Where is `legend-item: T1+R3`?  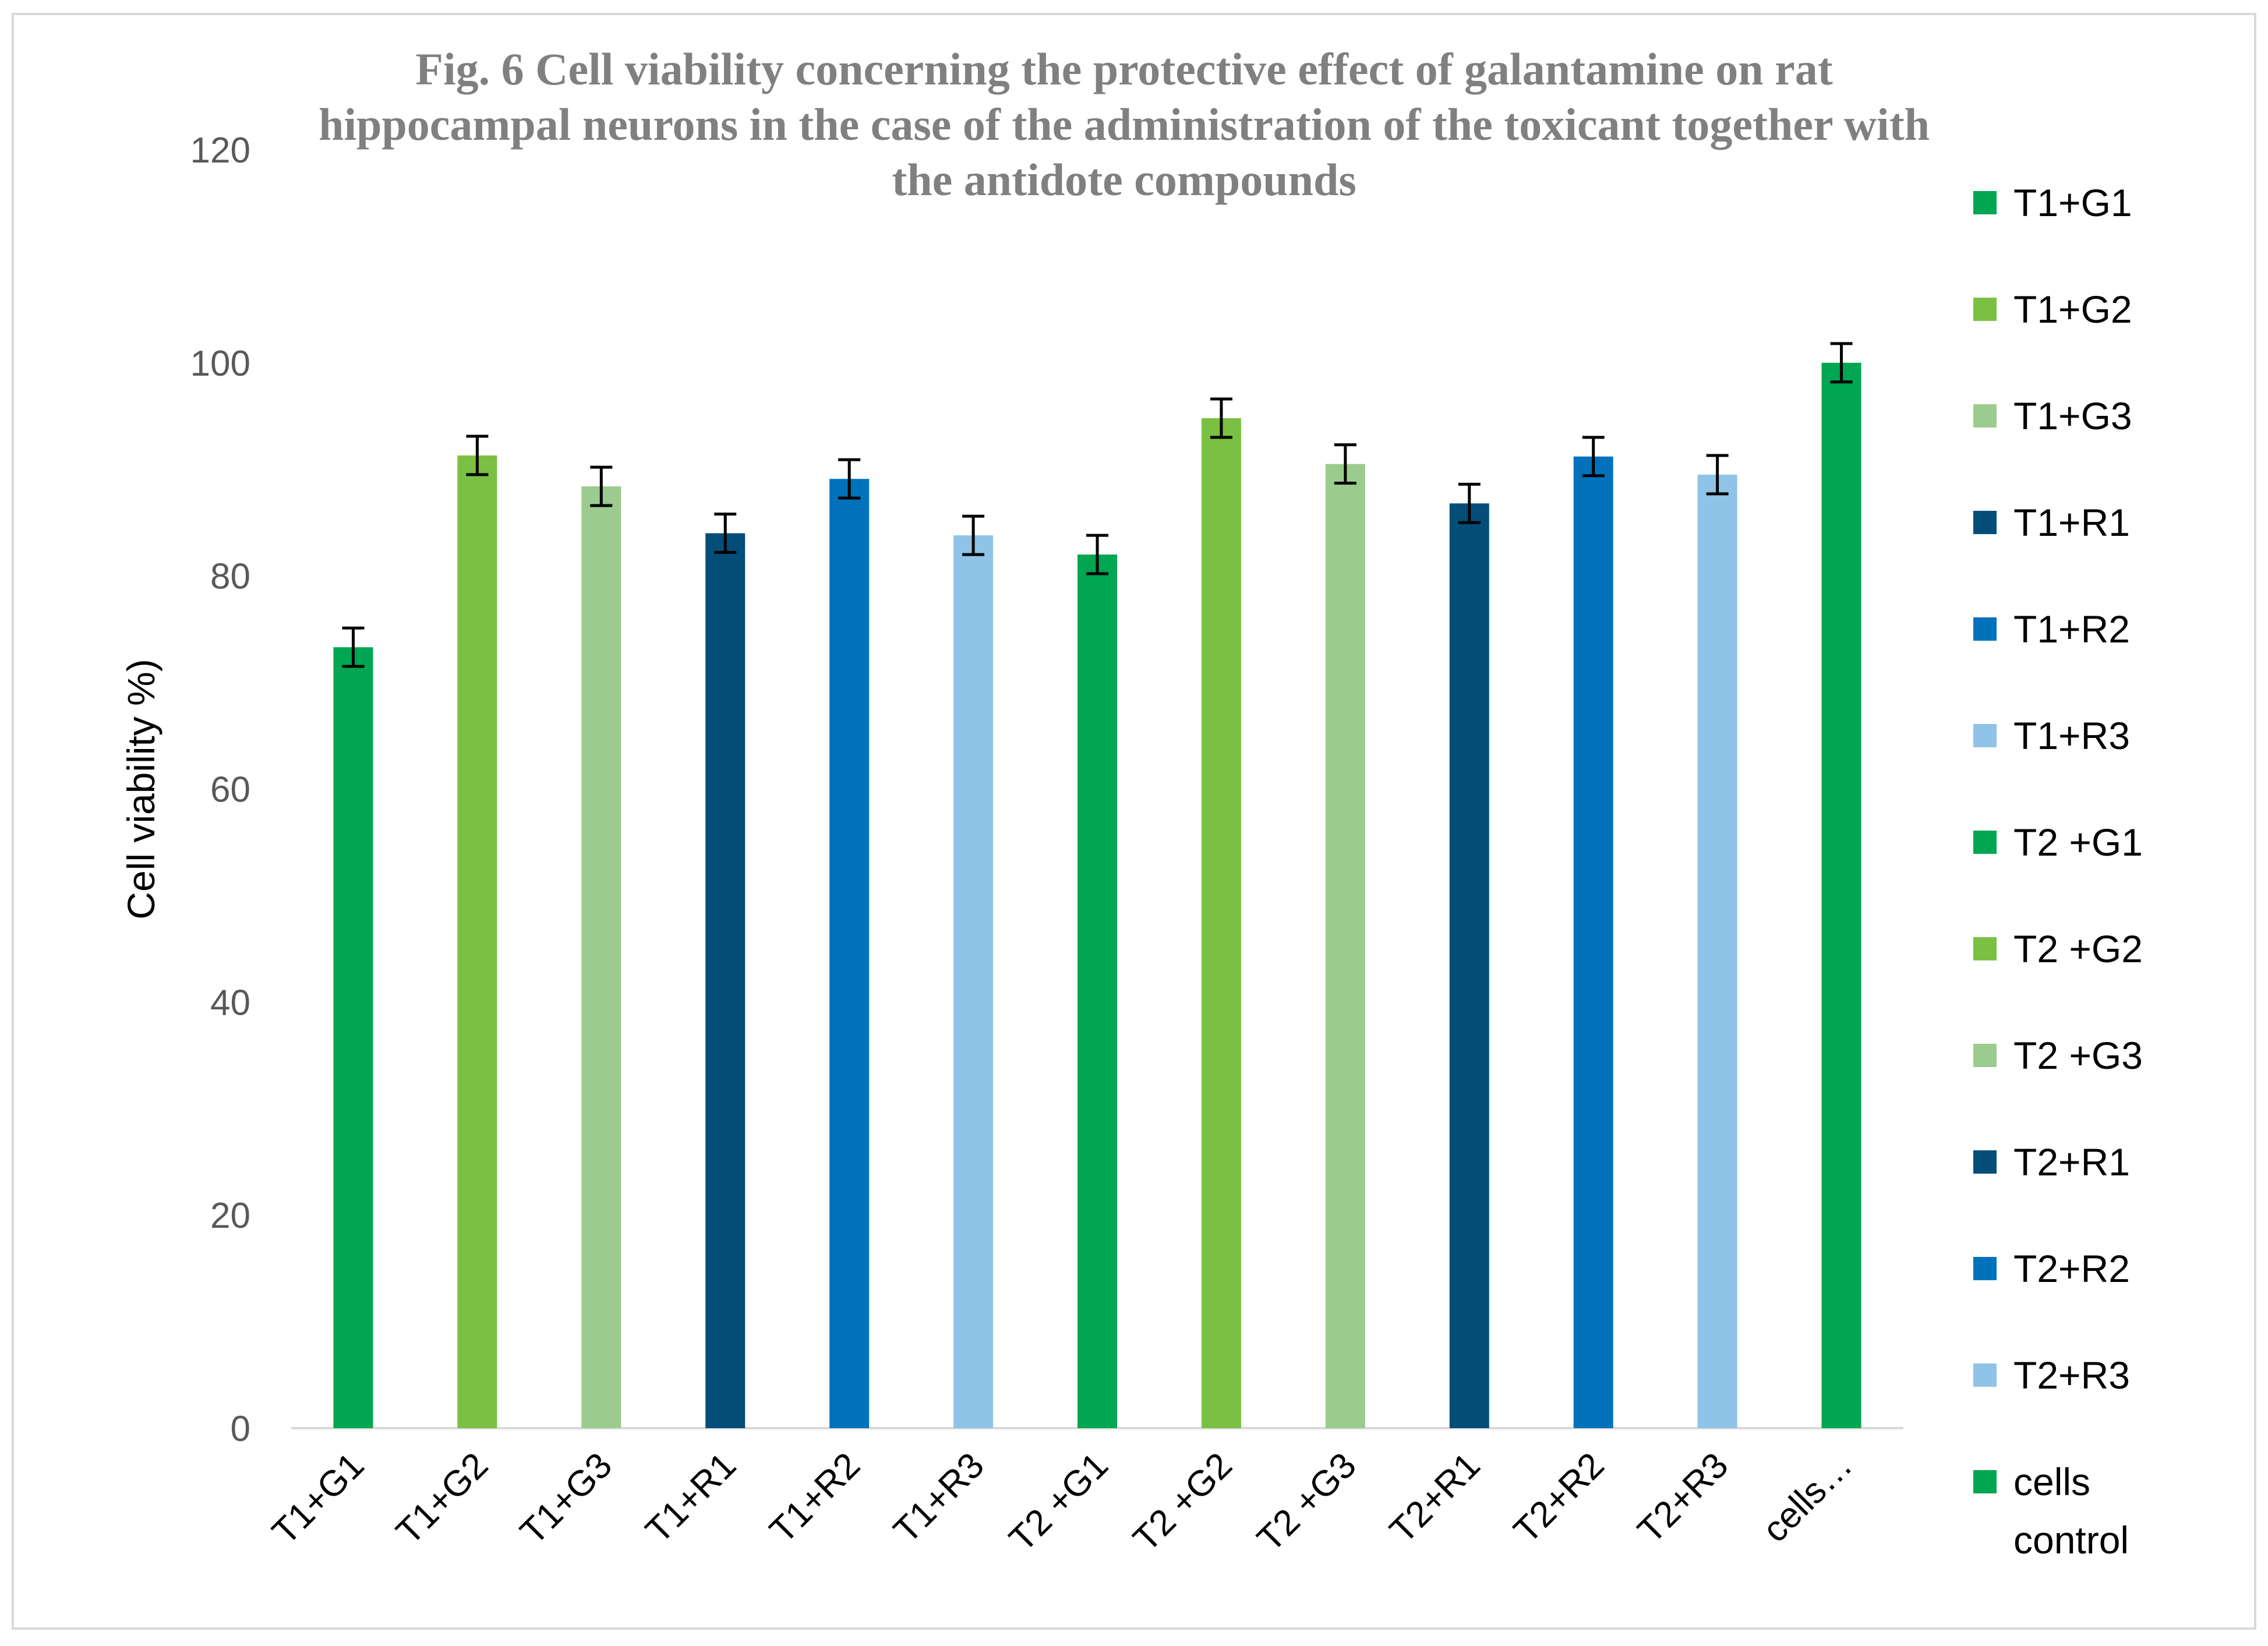 legend-item: T1+R3 is located at coordinates (2051, 735).